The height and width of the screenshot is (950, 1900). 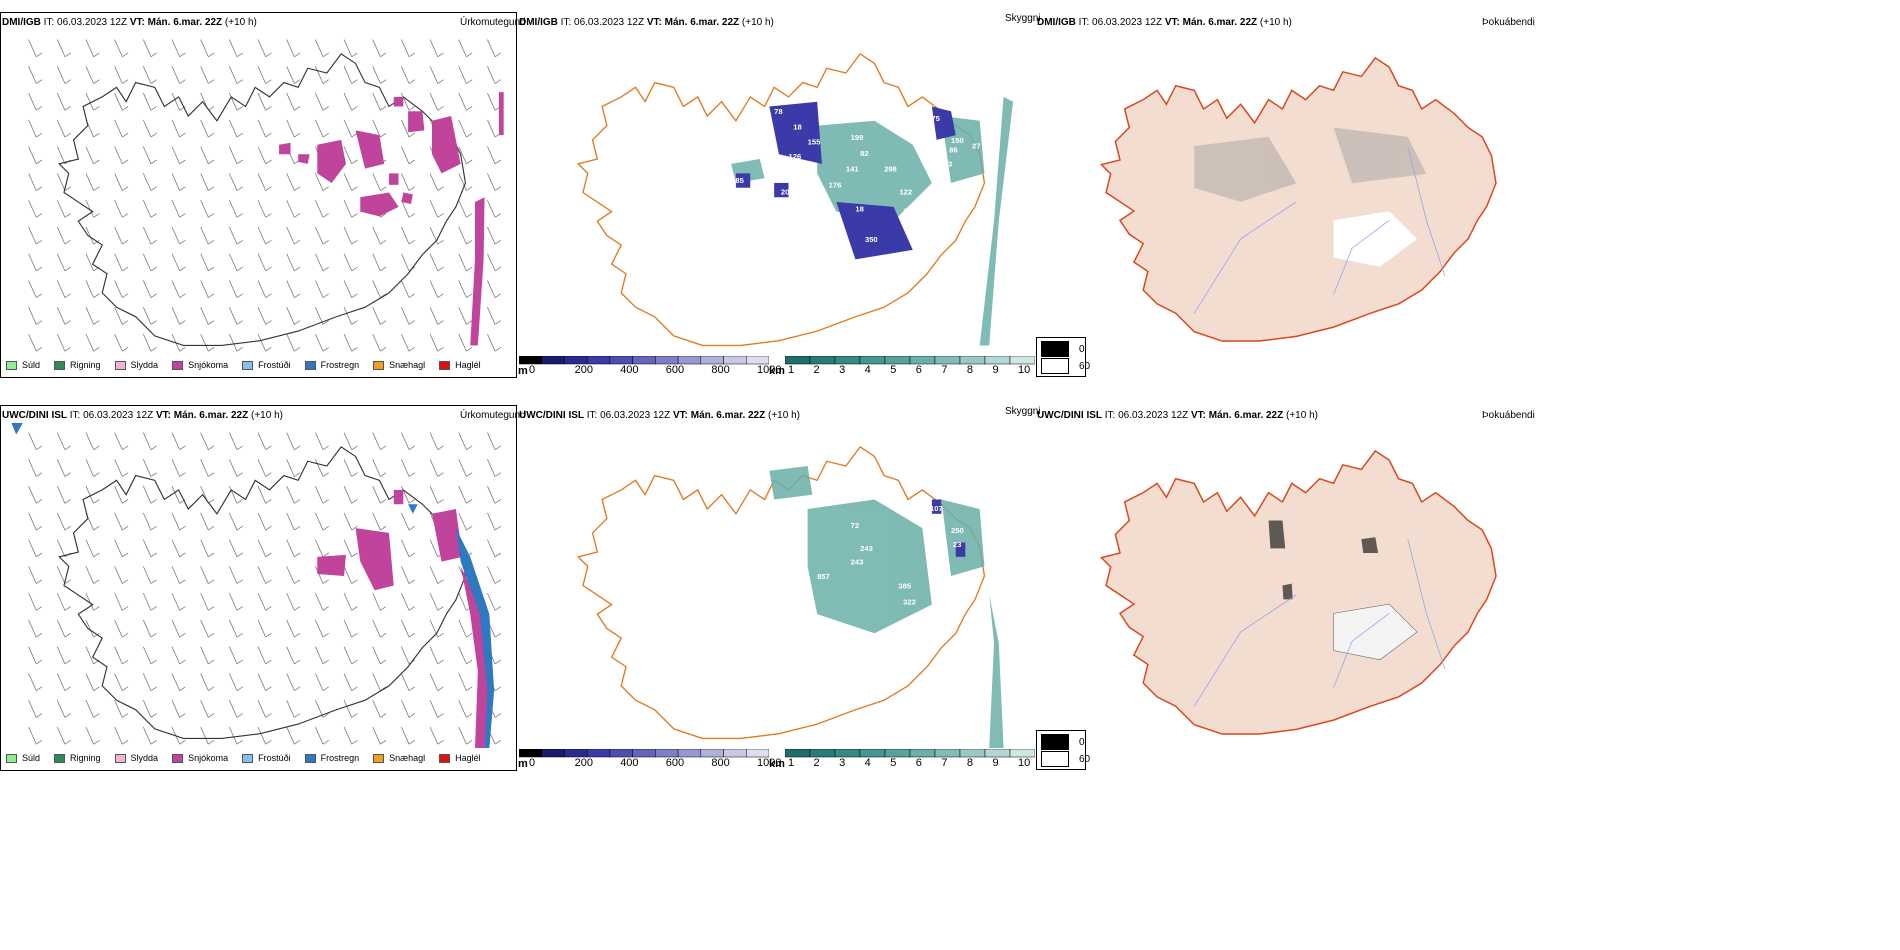 I want to click on legend-item: Rigning, so click(x=77, y=365).